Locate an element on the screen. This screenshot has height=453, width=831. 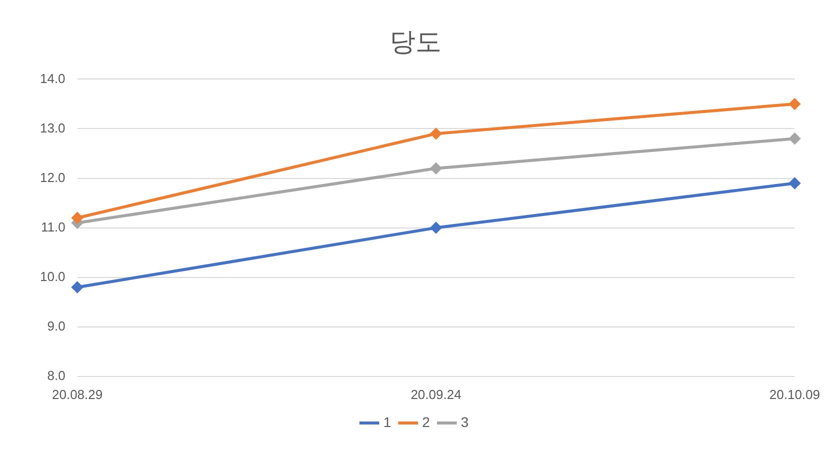
y-tick-label: 13.0 is located at coordinates (53, 128).